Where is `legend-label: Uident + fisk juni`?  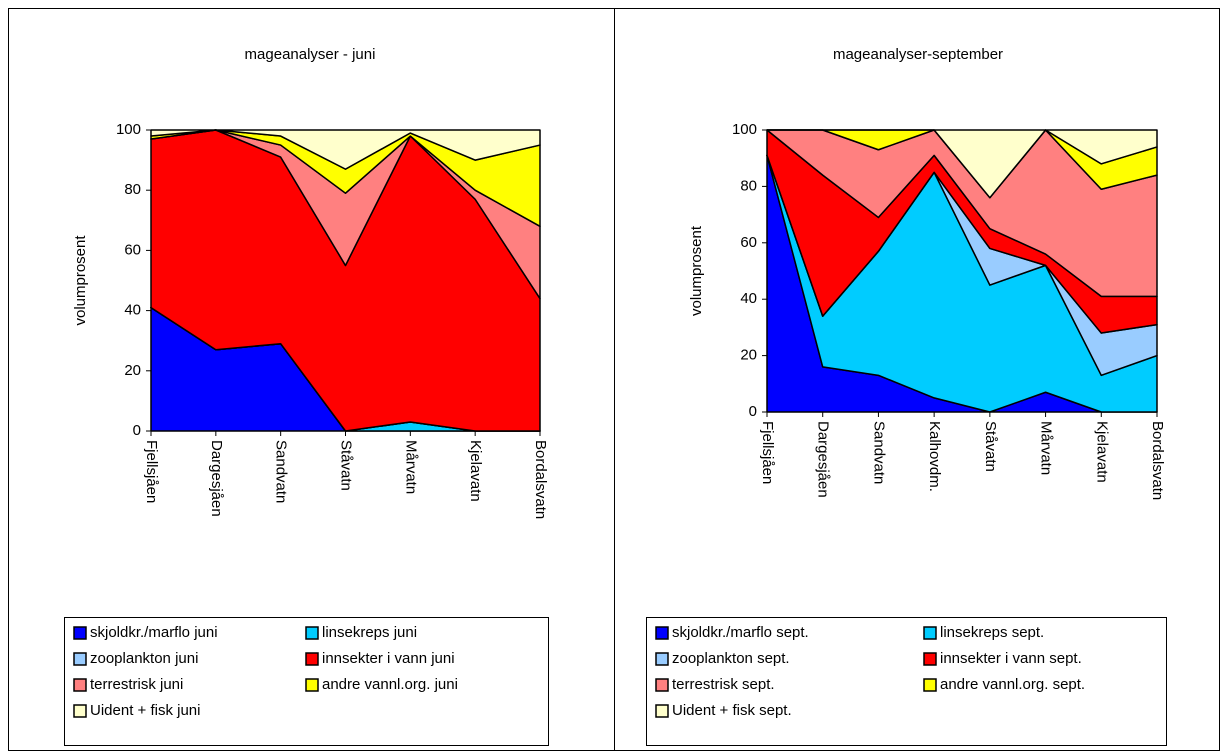 legend-label: Uident + fisk juni is located at coordinates (145, 710).